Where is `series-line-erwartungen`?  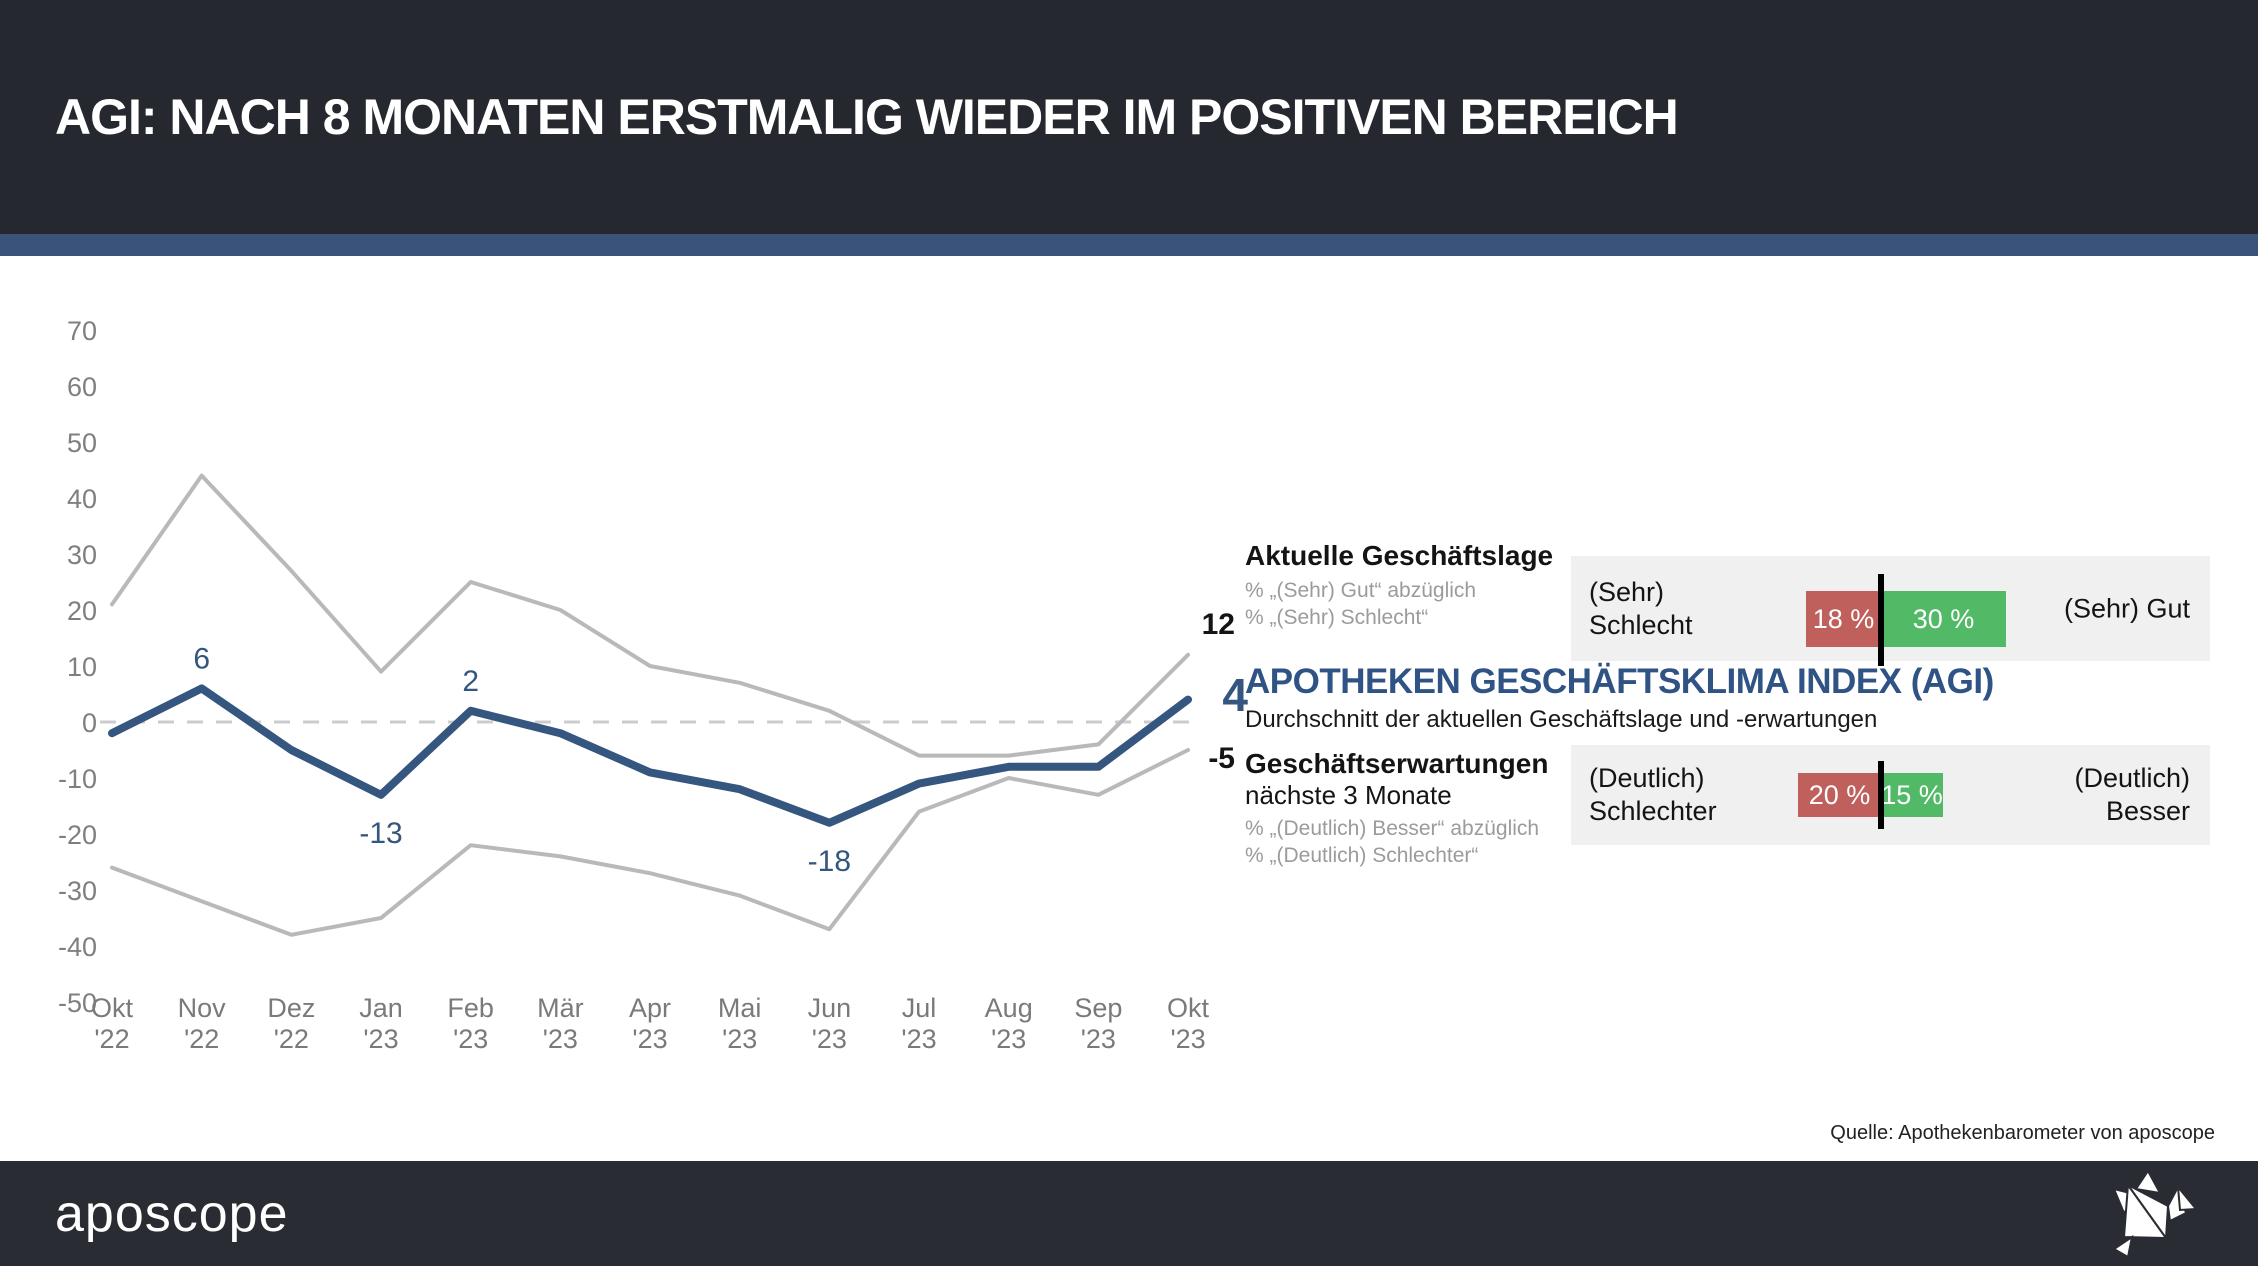
series-line-erwartungen is located at coordinates (650, 842).